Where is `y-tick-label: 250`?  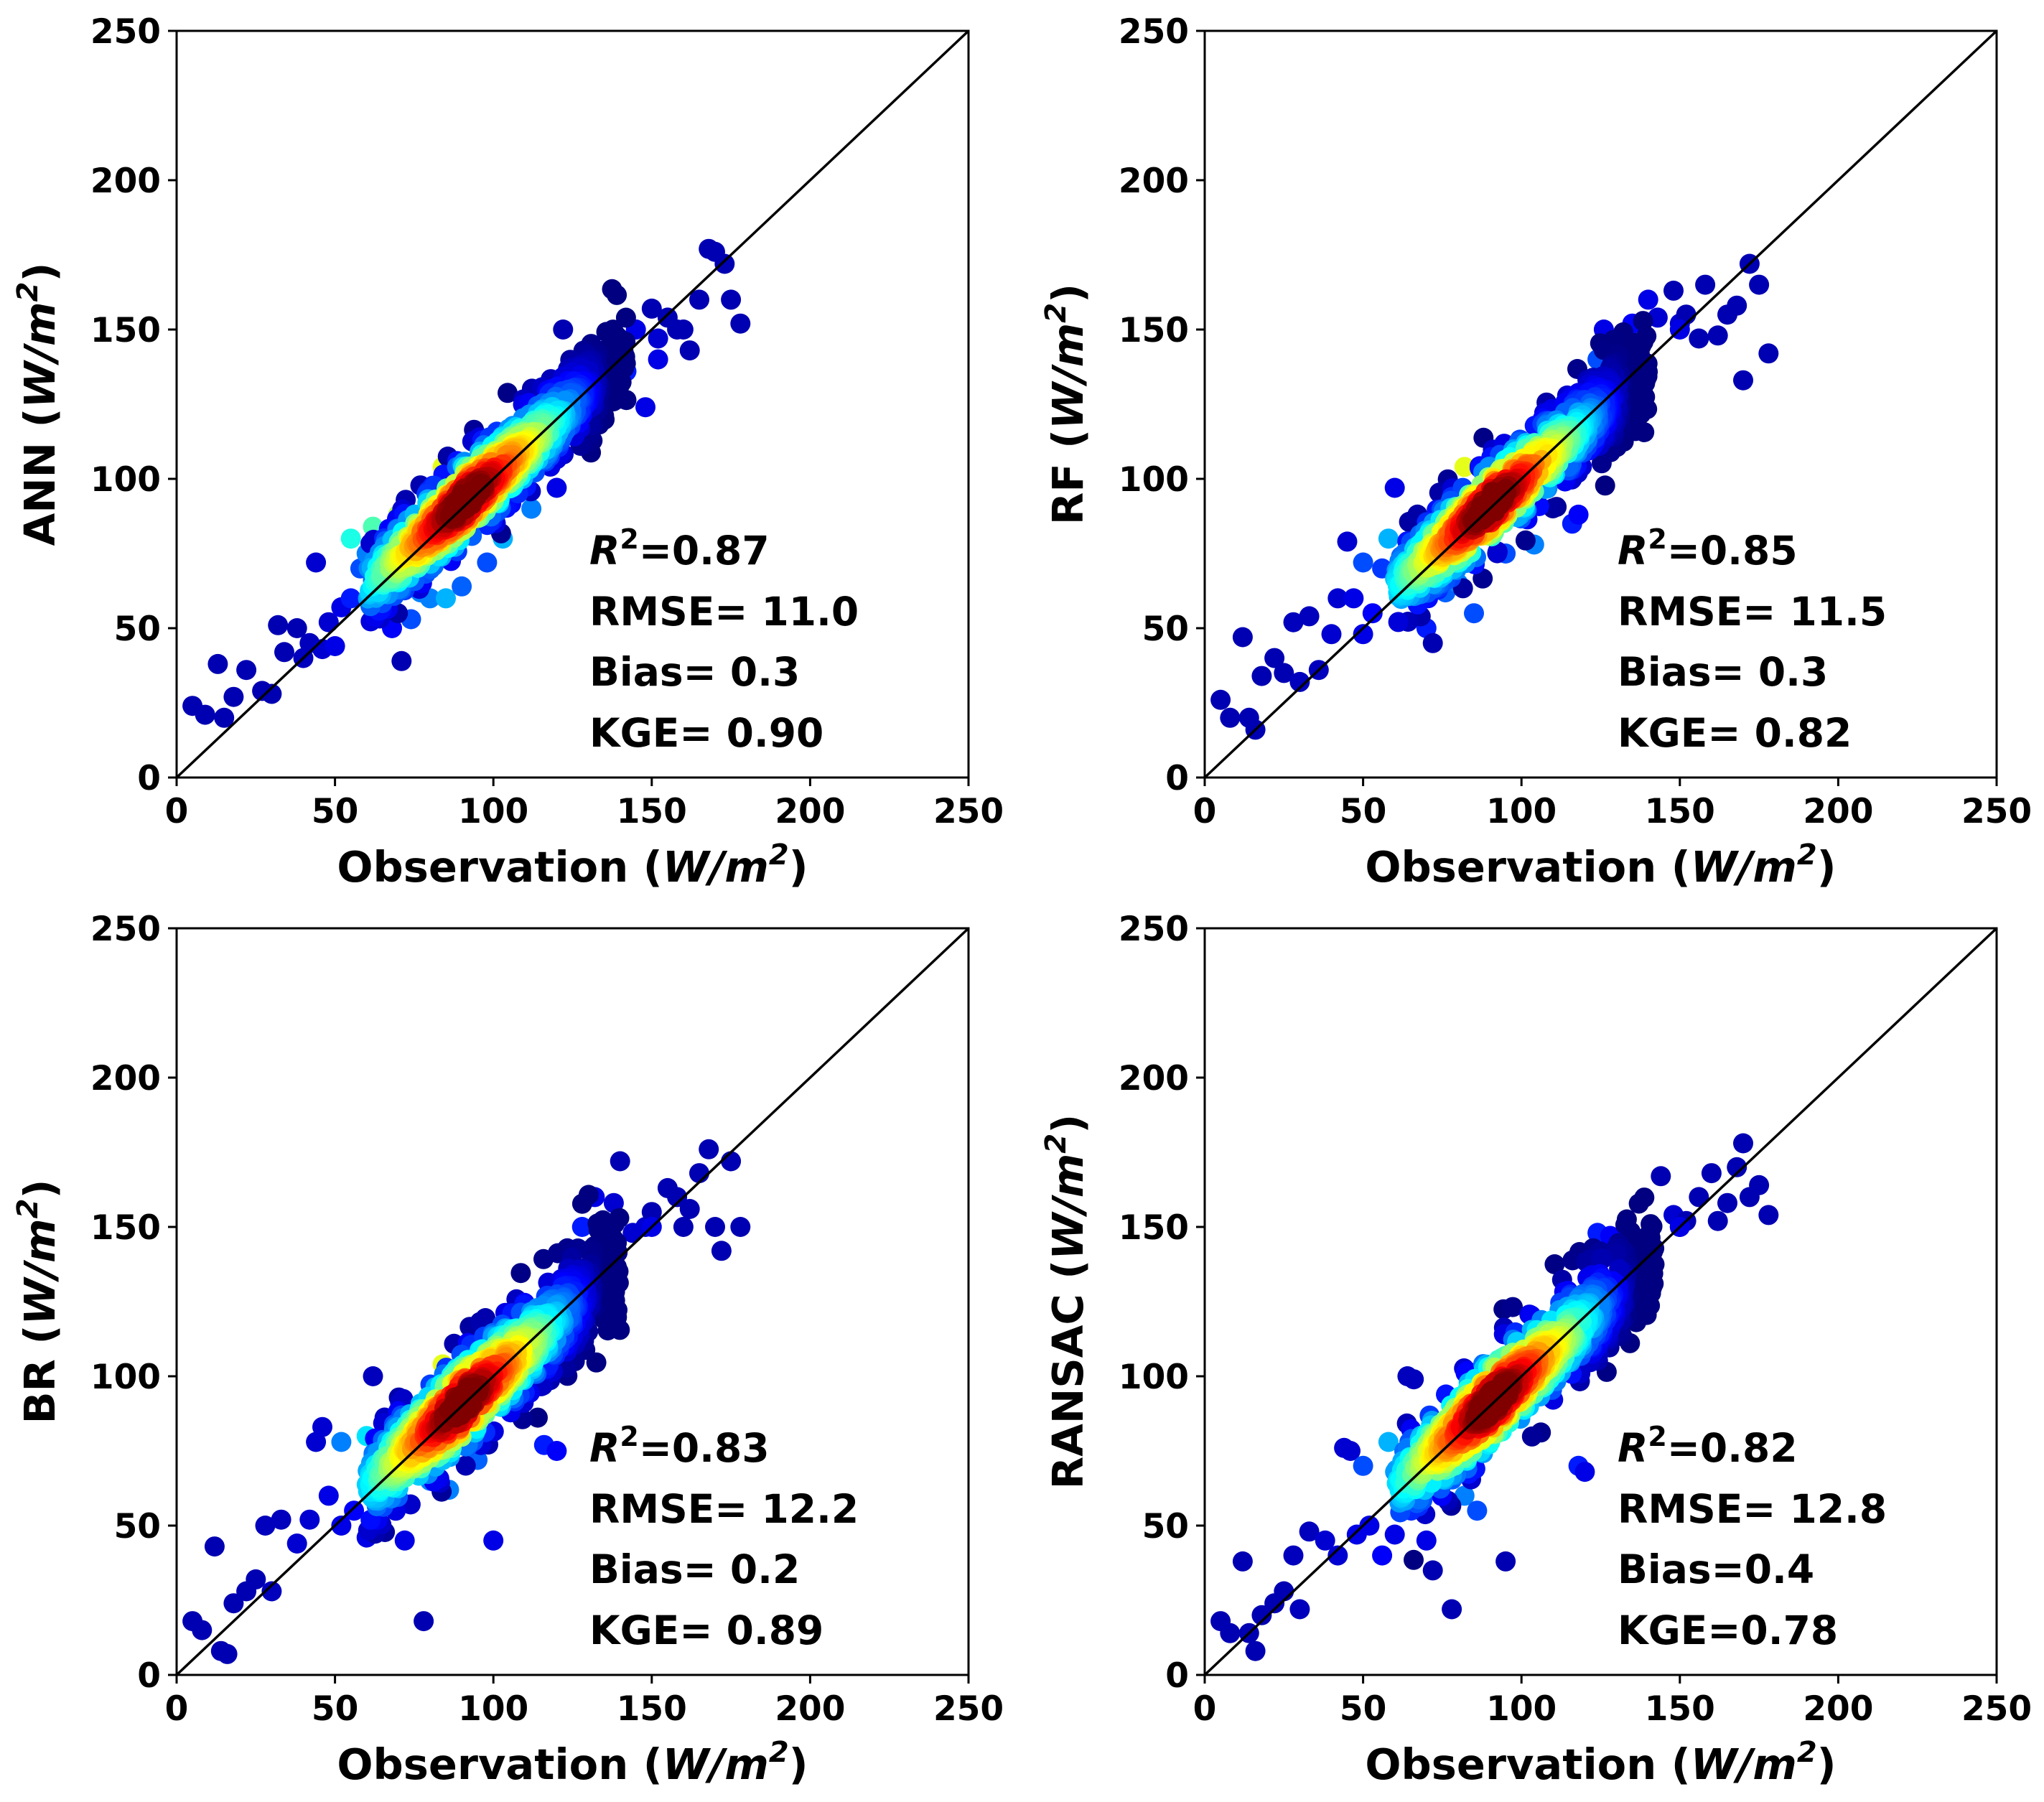 y-tick-label: 250 is located at coordinates (1154, 32).